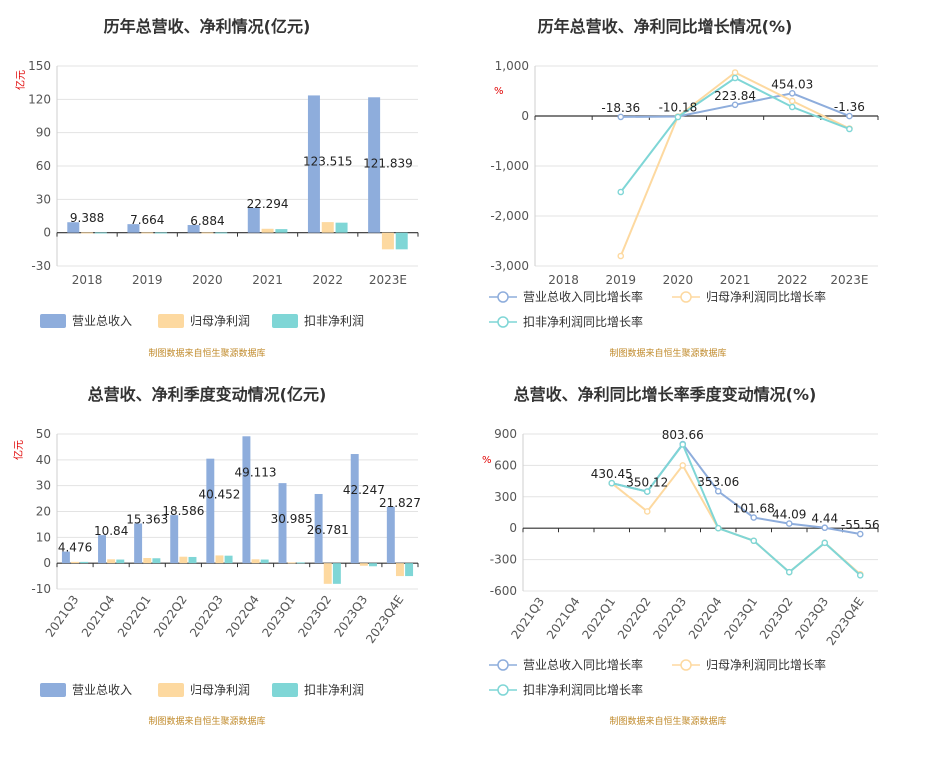  What do you see at coordinates (792, 84) in the screenshot?
I see `data-label: 454.03` at bounding box center [792, 84].